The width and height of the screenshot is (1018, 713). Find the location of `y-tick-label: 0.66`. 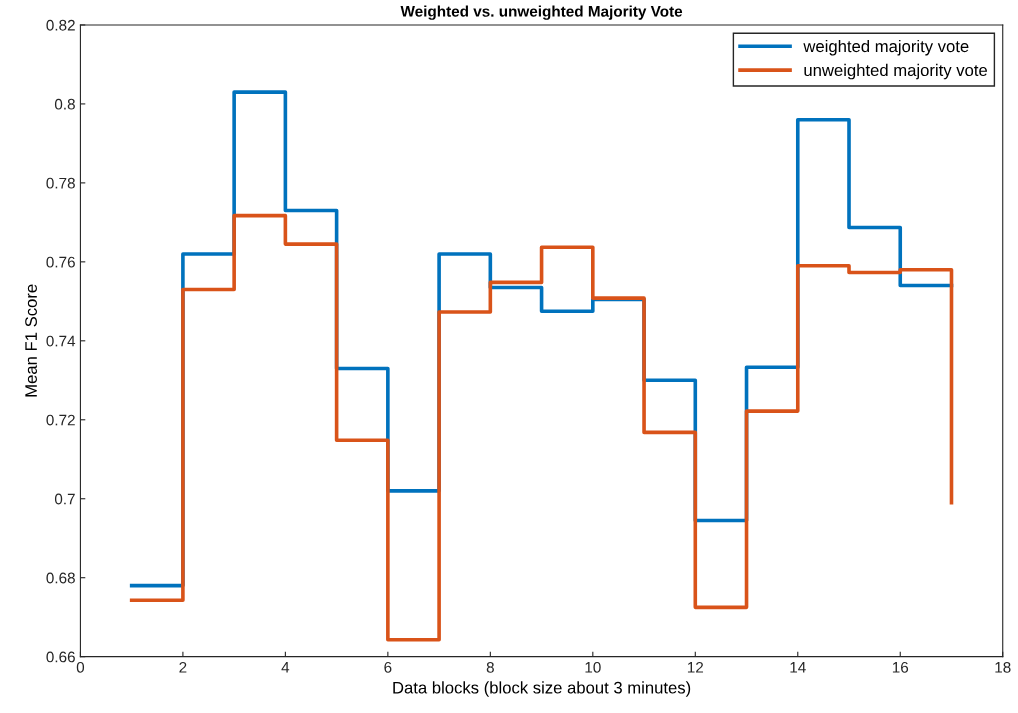

y-tick-label: 0.66 is located at coordinates (60, 657).